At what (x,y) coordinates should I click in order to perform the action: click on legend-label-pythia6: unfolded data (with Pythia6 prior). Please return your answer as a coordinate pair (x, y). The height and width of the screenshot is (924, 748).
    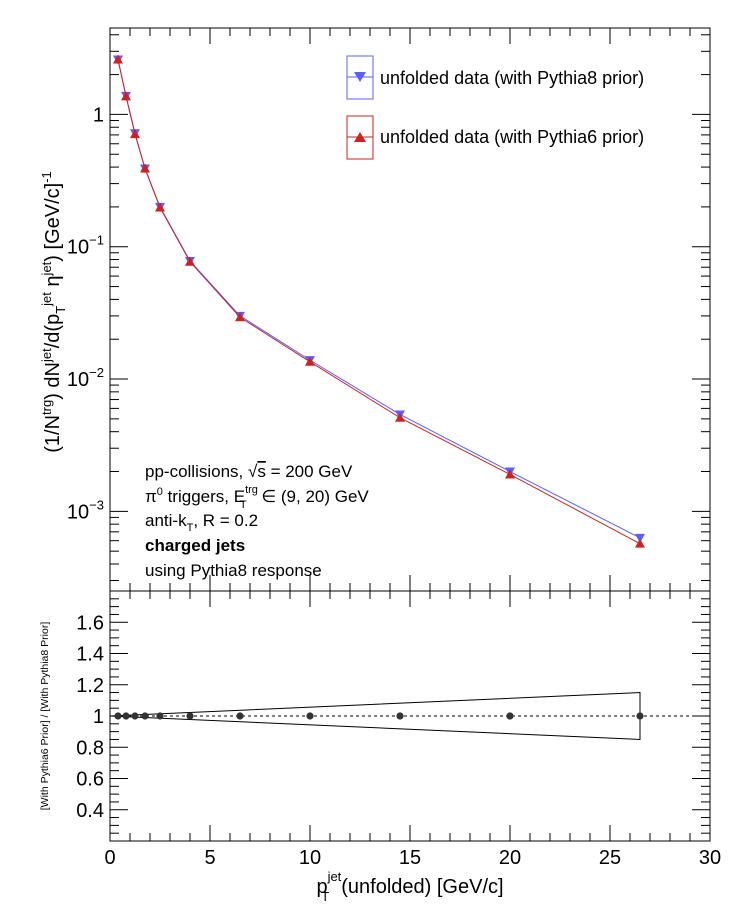
    Looking at the image, I should click on (512, 137).